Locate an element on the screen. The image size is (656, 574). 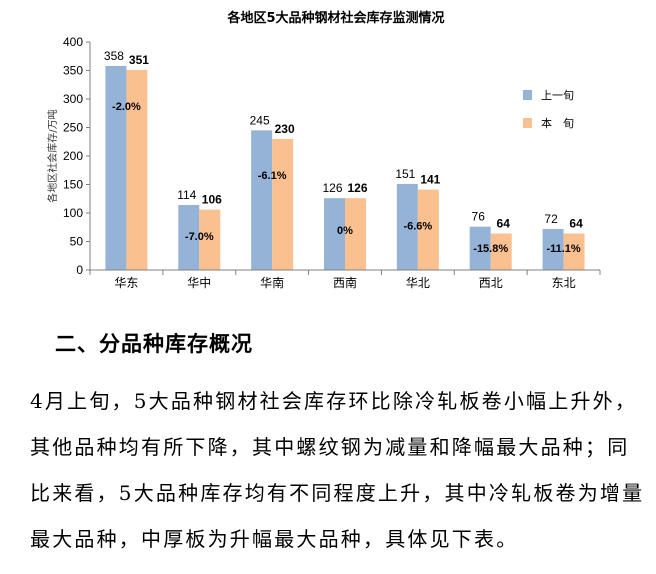
bar-value-previous: 72 is located at coordinates (551, 219).